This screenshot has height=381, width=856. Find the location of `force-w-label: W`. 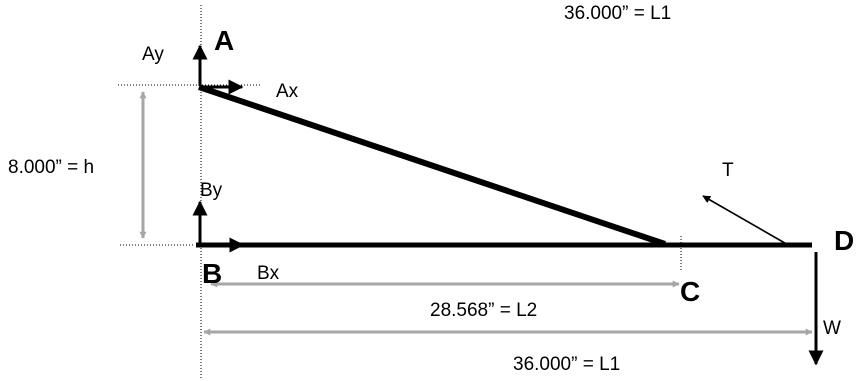

force-w-label: W is located at coordinates (832, 328).